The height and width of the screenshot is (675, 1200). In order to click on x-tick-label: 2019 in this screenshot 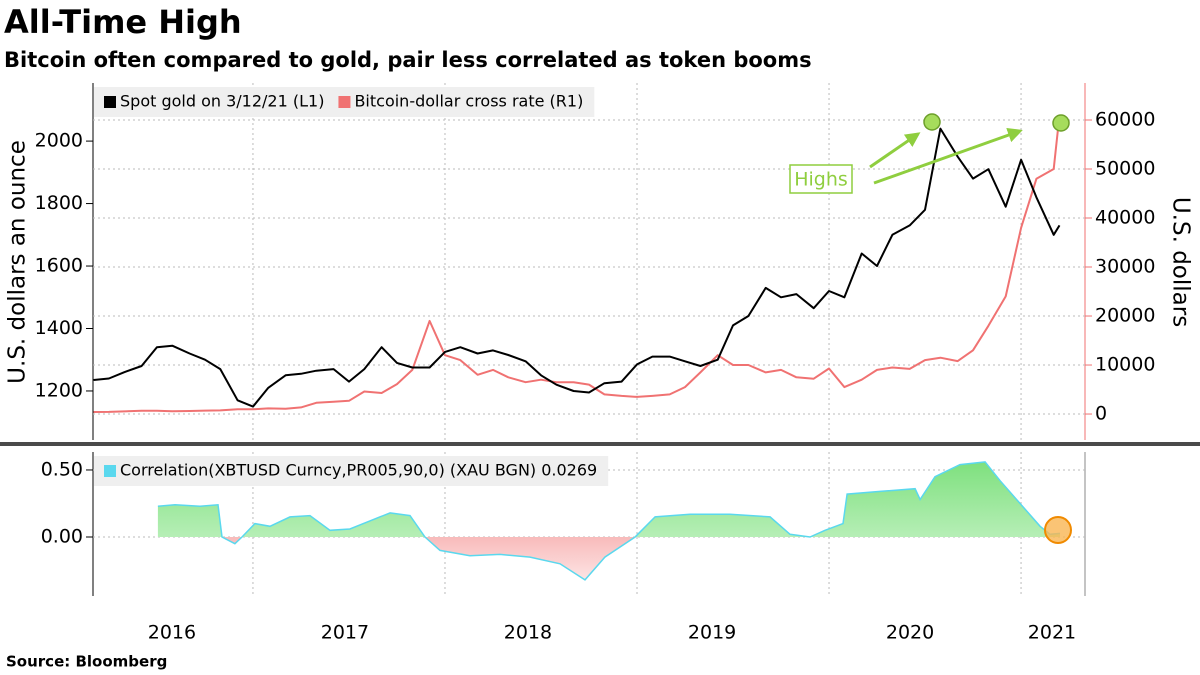, I will do `click(712, 633)`.